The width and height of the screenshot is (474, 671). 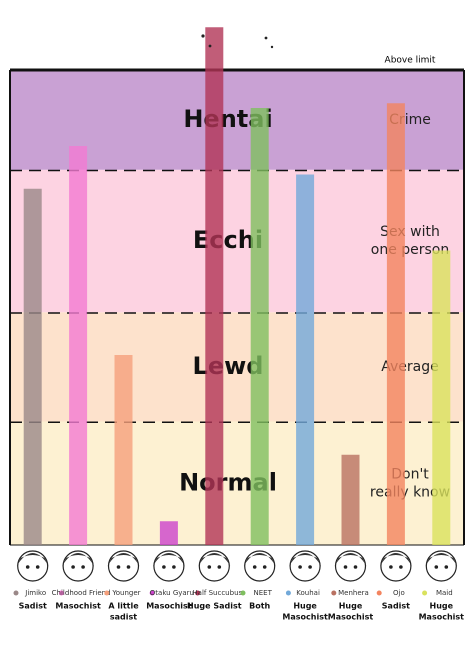 I want to click on character-name: Jimiko, so click(x=35, y=593).